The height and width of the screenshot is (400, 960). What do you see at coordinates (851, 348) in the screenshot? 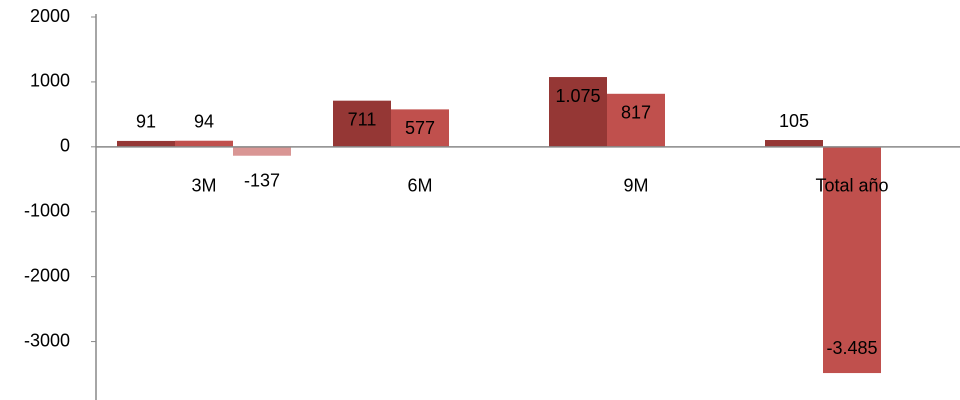
I see `value-label: -3.485` at bounding box center [851, 348].